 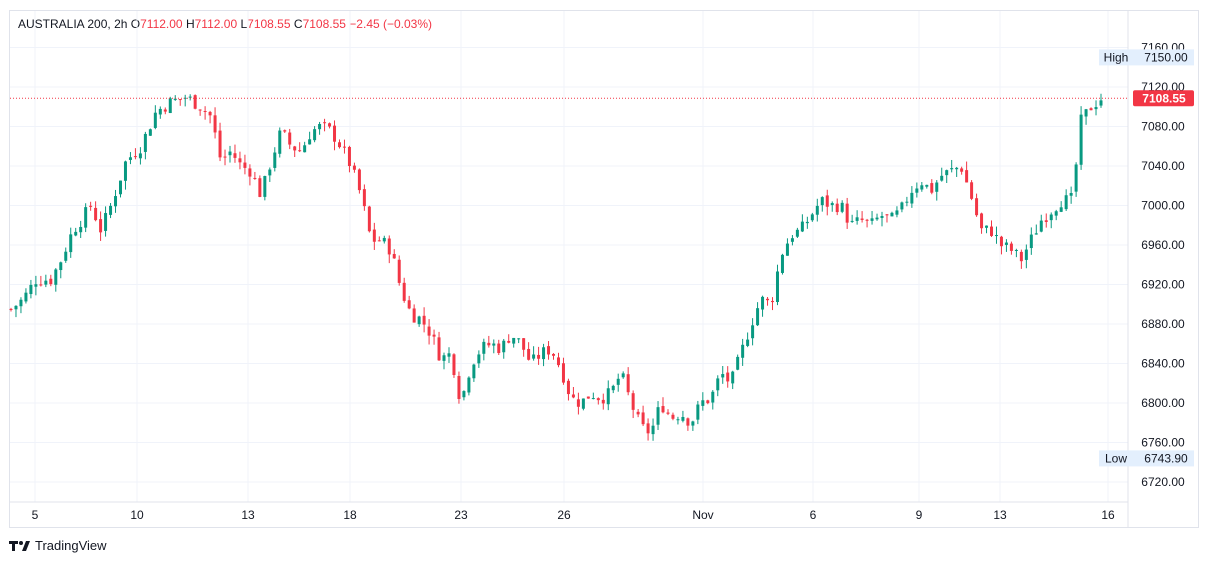 What do you see at coordinates (161, 24) in the screenshot?
I see `open-value: 7112.00` at bounding box center [161, 24].